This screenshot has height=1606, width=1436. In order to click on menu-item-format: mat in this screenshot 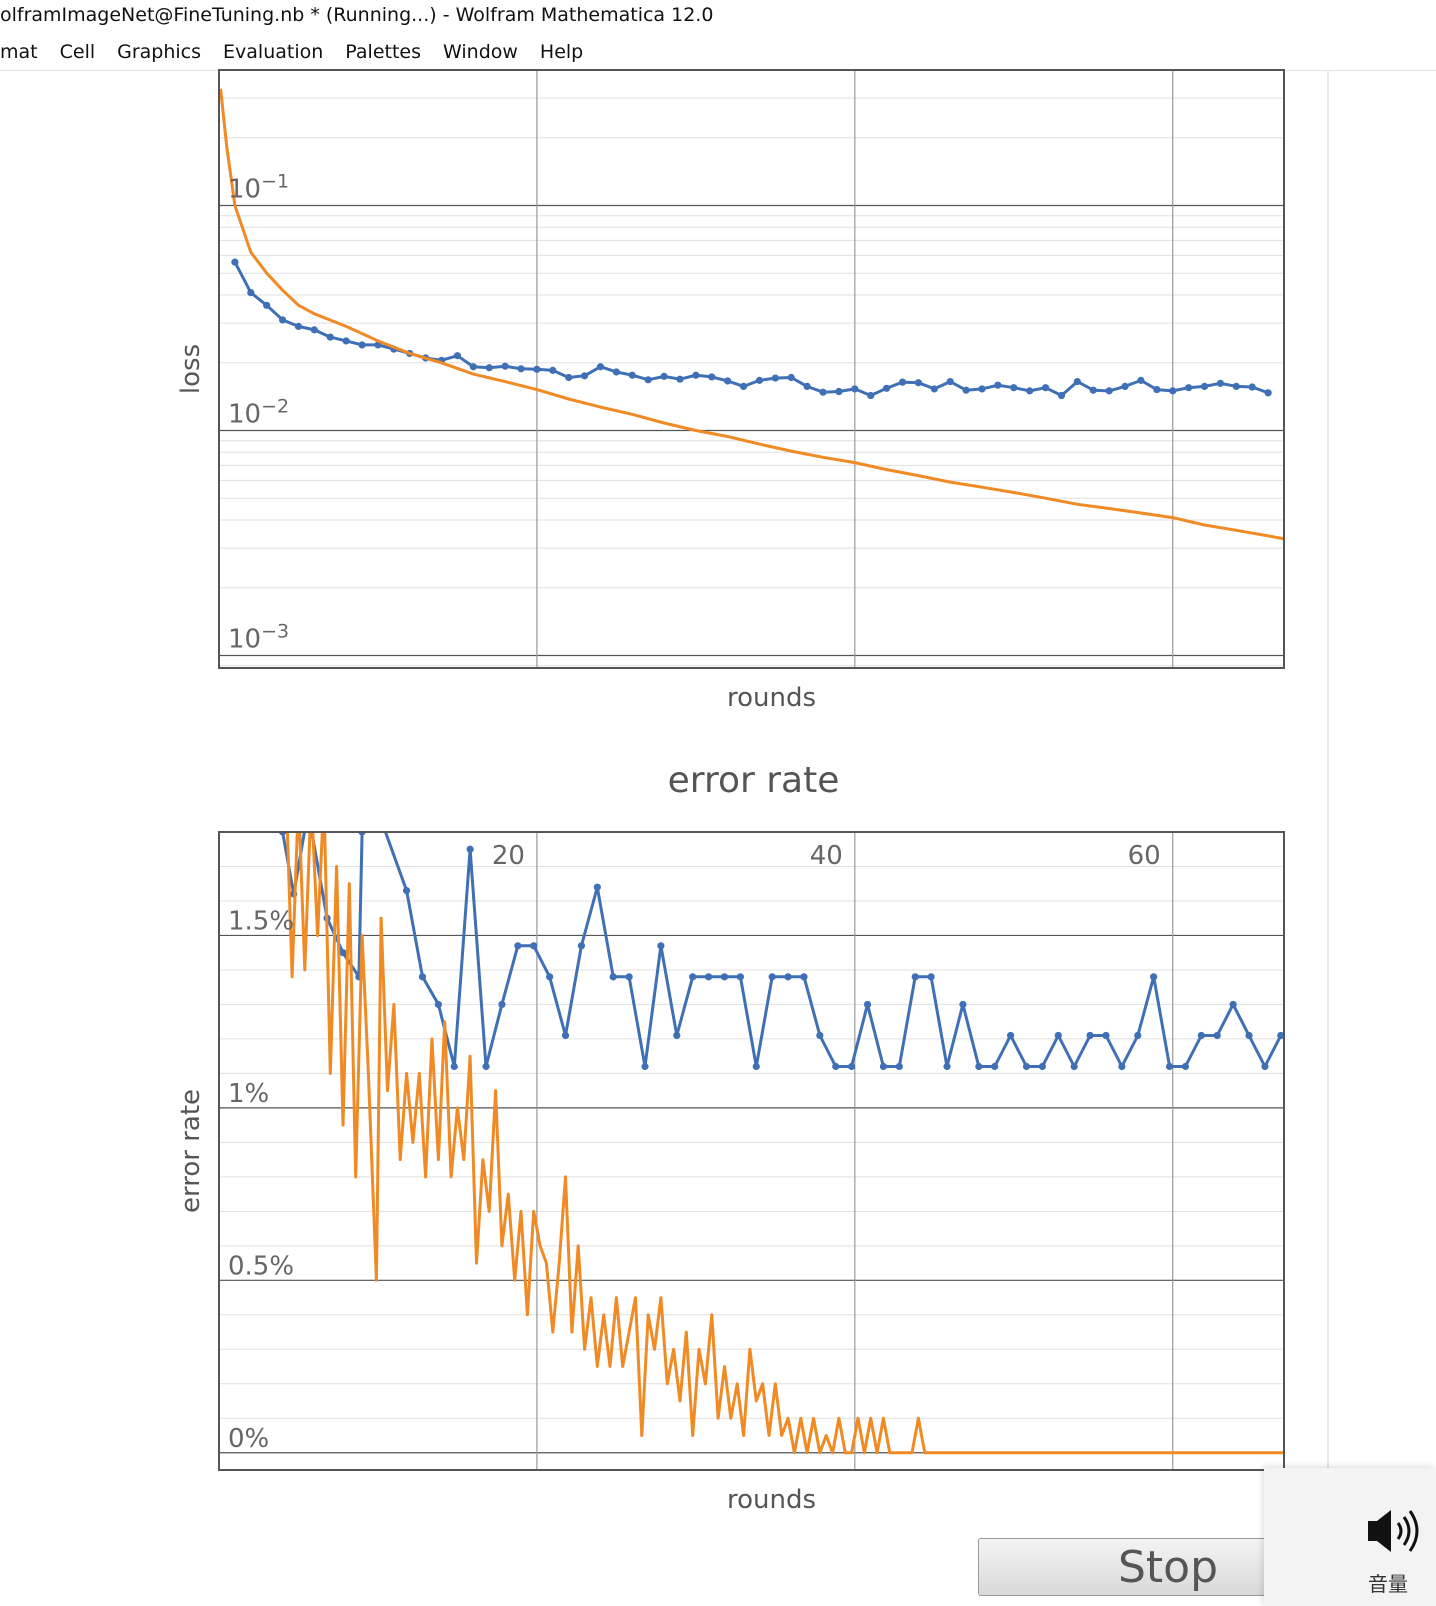, I will do `click(19, 52)`.